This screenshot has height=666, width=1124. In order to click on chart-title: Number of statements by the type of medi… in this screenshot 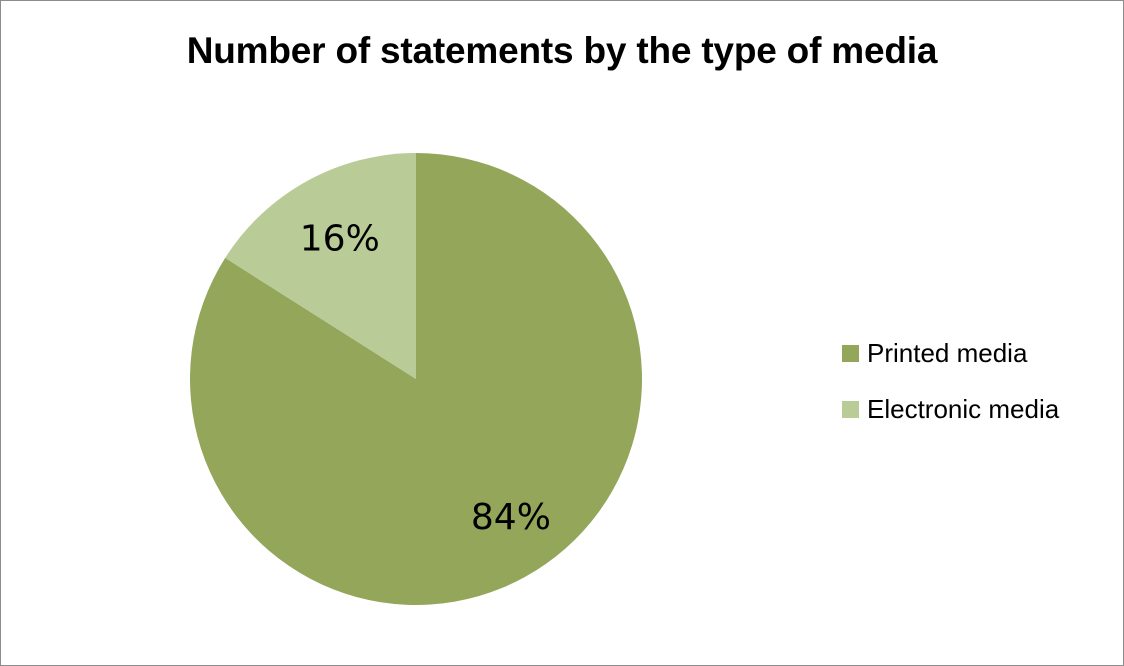, I will do `click(562, 50)`.